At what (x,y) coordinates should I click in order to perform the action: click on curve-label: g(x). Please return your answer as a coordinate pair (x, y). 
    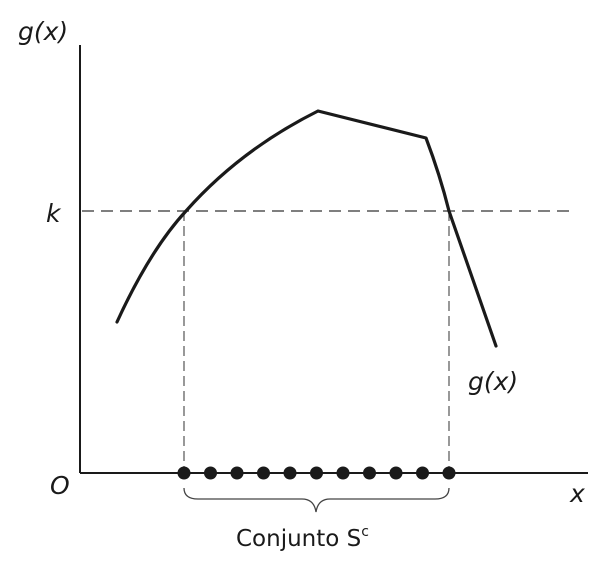
    Looking at the image, I should click on (493, 381).